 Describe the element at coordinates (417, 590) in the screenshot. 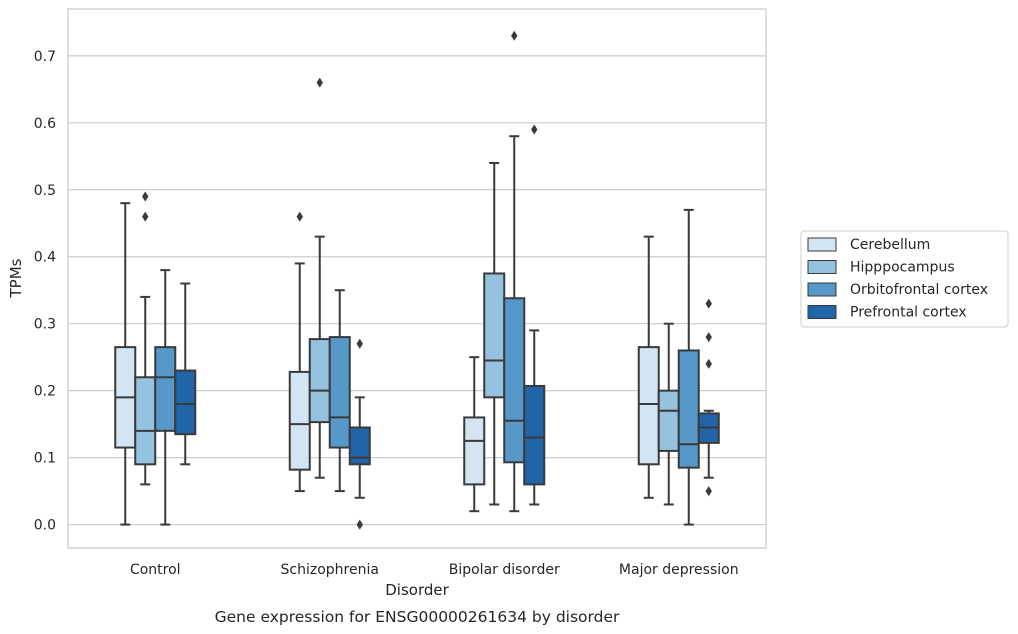

I see `x-axis-title: Disorder` at that location.